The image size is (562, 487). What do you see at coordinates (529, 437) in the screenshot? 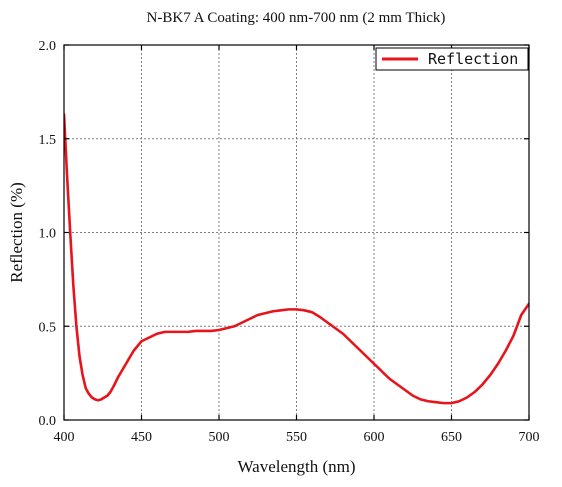
I see `x-tick-label: 700` at bounding box center [529, 437].